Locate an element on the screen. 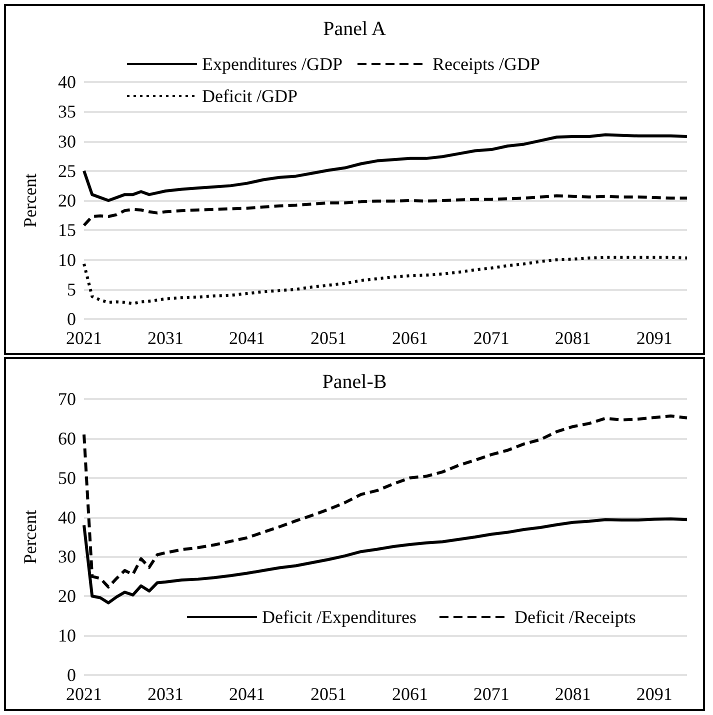 This screenshot has height=715, width=713. legend-label: Deficit /Expenditures is located at coordinates (339, 617).